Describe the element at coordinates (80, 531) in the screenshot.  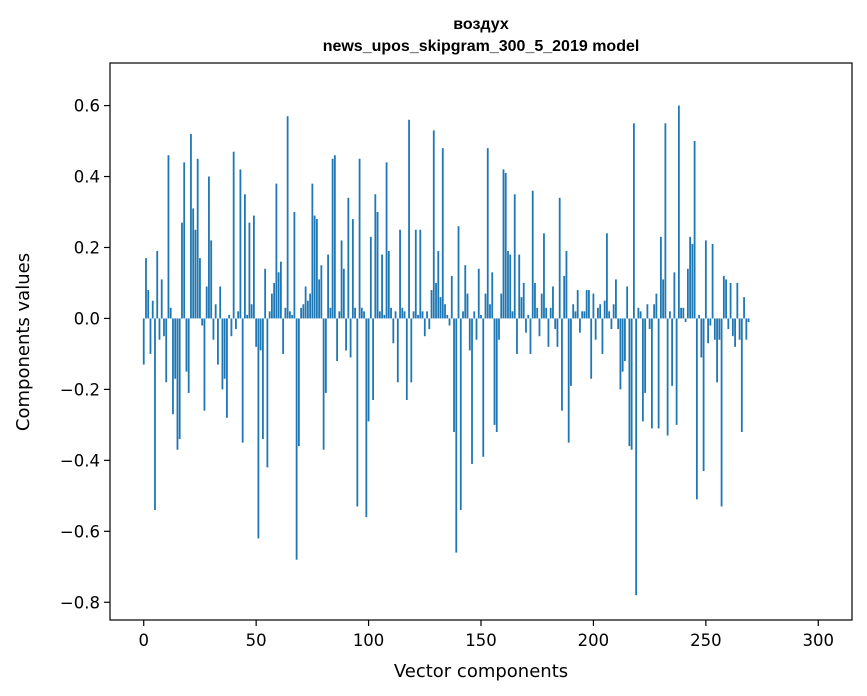
I see `y-tick-label: −0.6` at that location.